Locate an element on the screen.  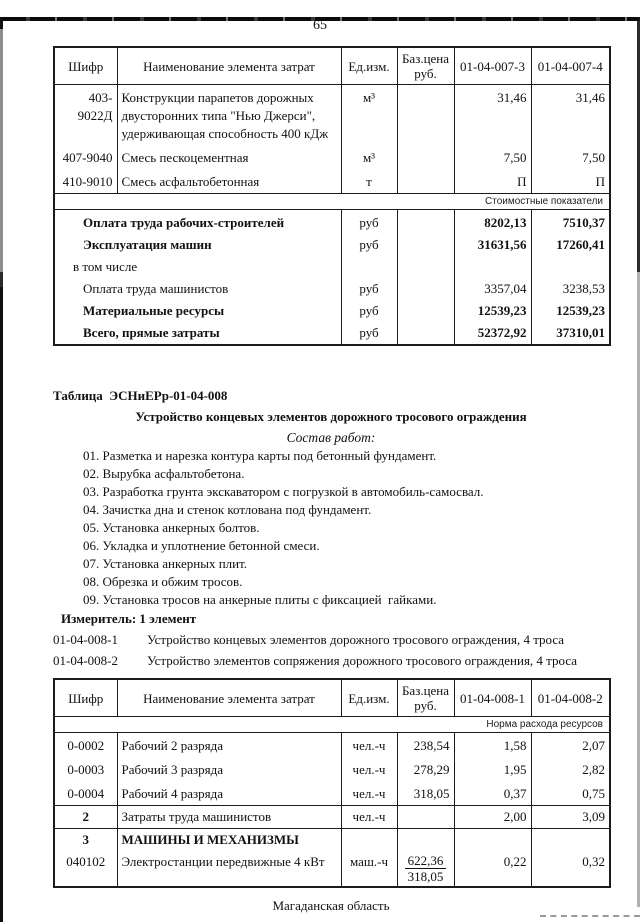
cell-value-1: 0,37 is located at coordinates (492, 793).